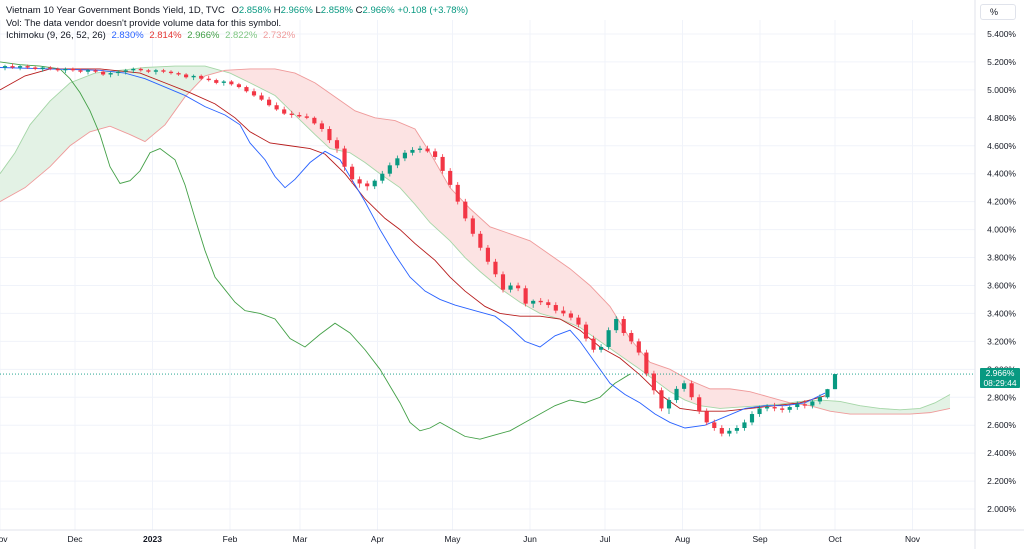  Describe the element at coordinates (1001, 62) in the screenshot. I see `y-tick-label: 5.200%` at that location.